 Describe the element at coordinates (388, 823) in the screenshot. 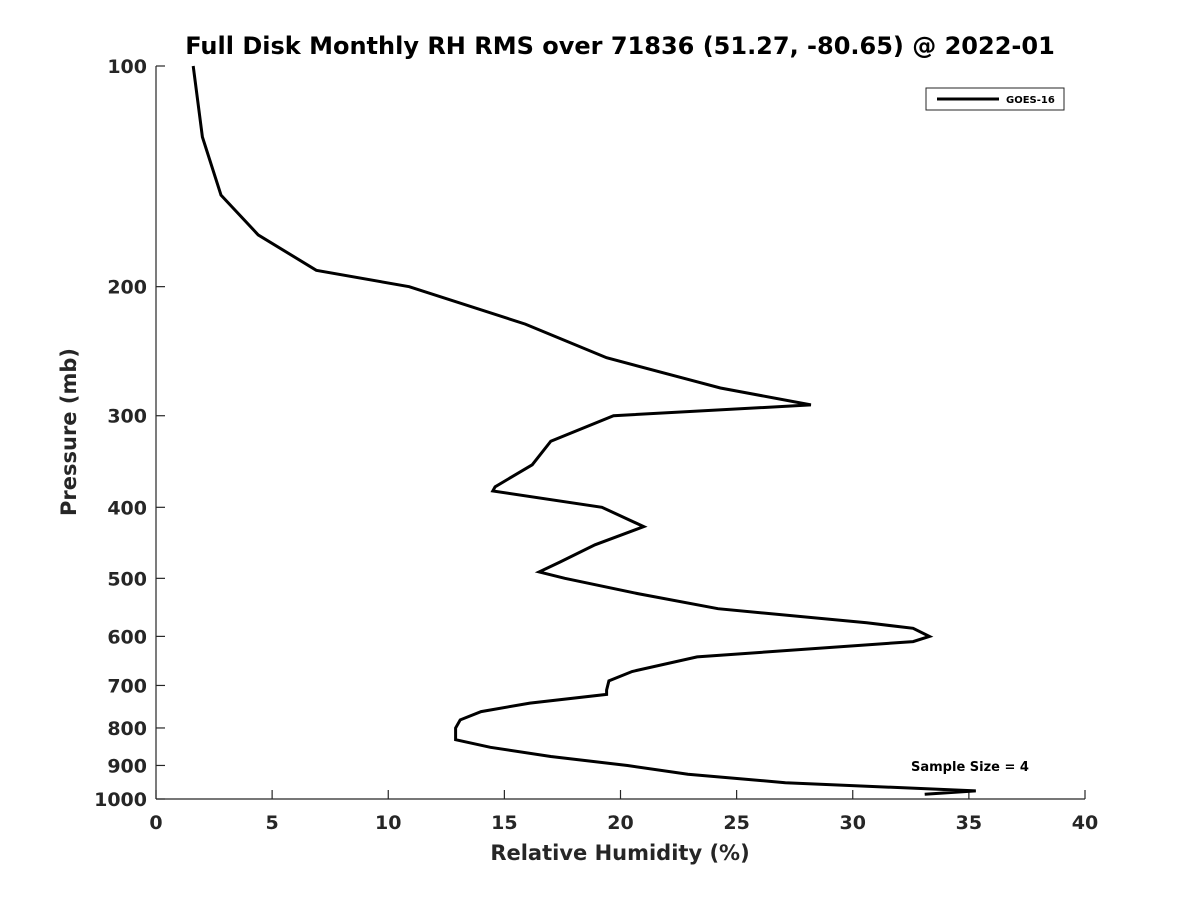

I see `x-tick-label: 10` at that location.